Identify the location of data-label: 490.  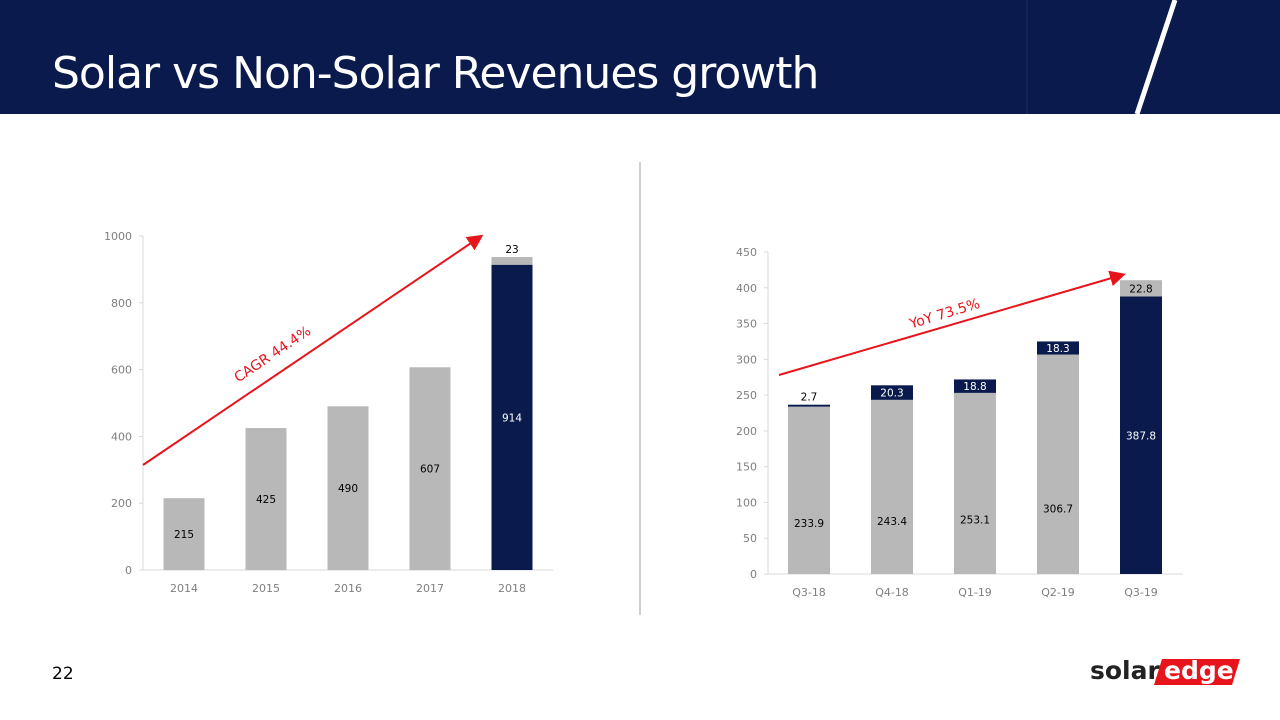
(348, 489).